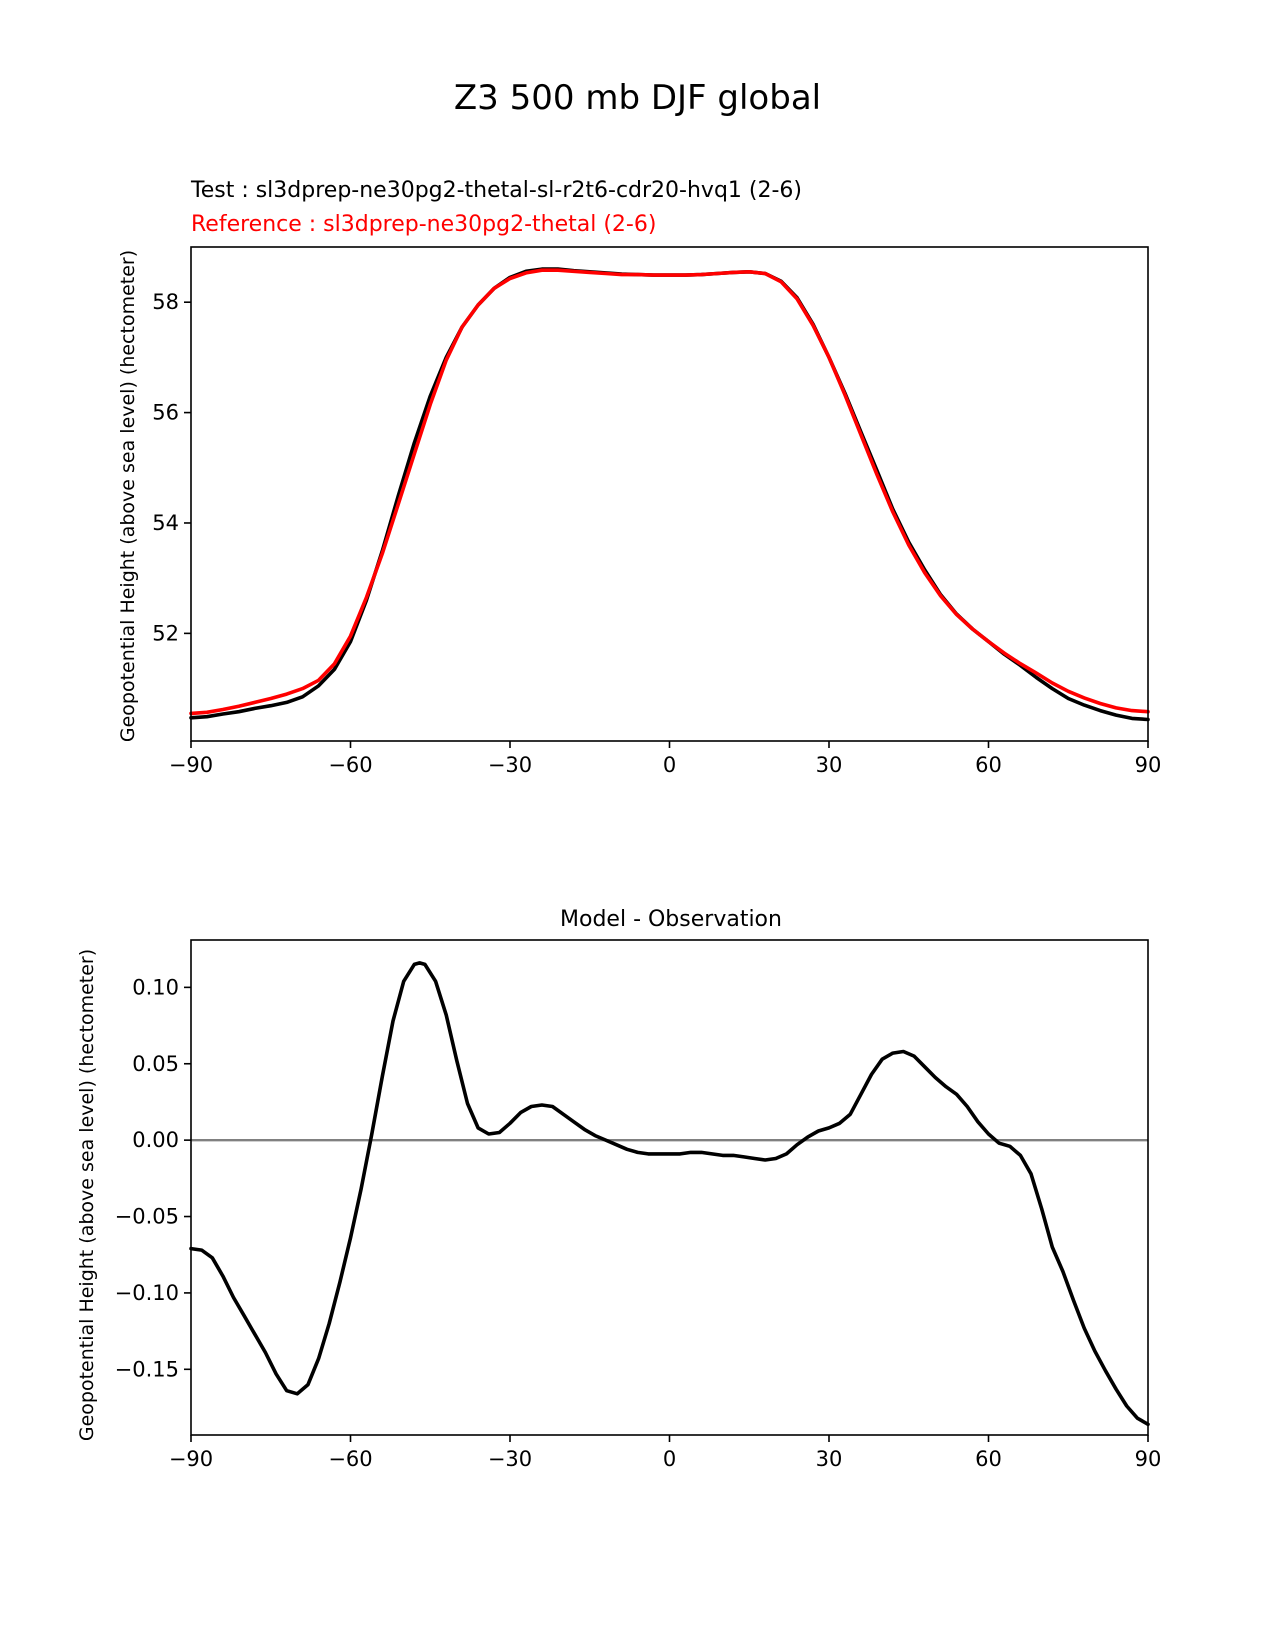 The image size is (1275, 1650). I want to click on bottom-x-tick-label: 30, so click(829, 1459).